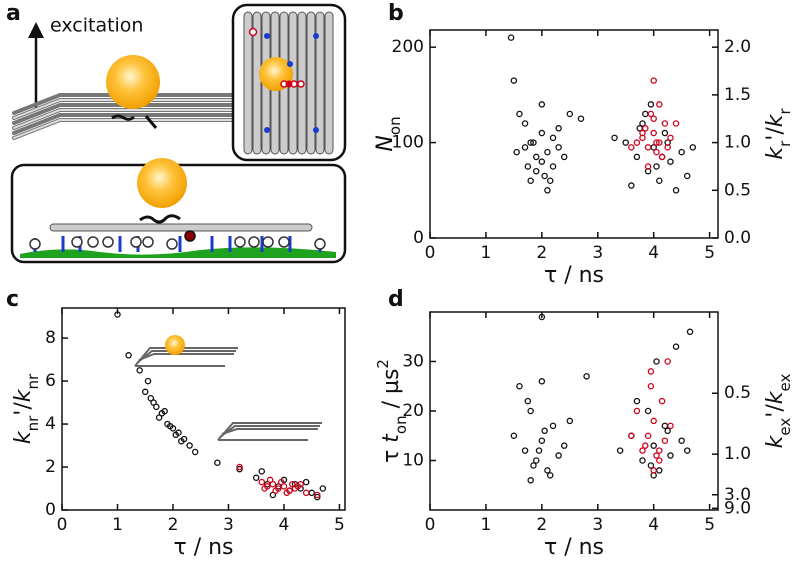 Image resolution: width=800 pixels, height=576 pixels. What do you see at coordinates (391, 453) in the screenshot?
I see `label-part: τ` at bounding box center [391, 453].